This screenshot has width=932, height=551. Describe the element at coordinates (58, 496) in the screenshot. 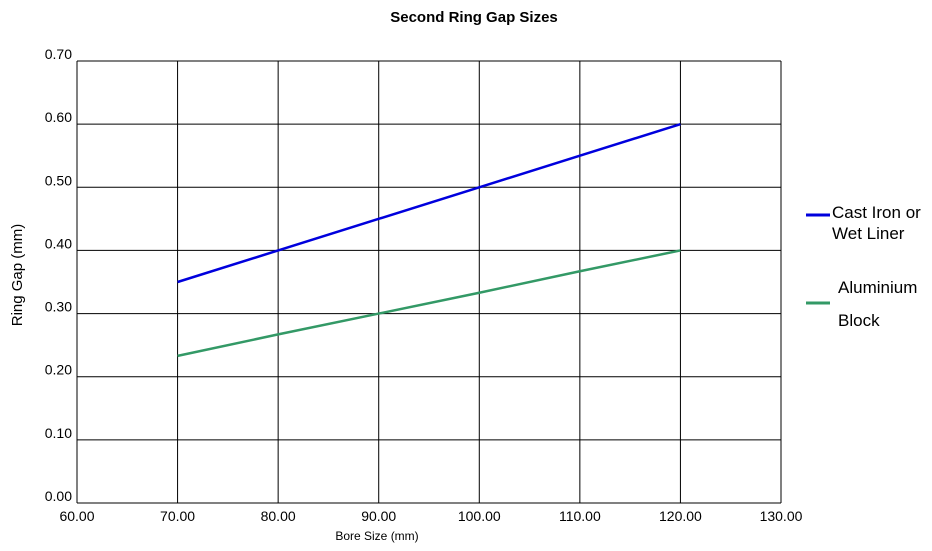

I see `y-tick-label: 0.00` at that location.